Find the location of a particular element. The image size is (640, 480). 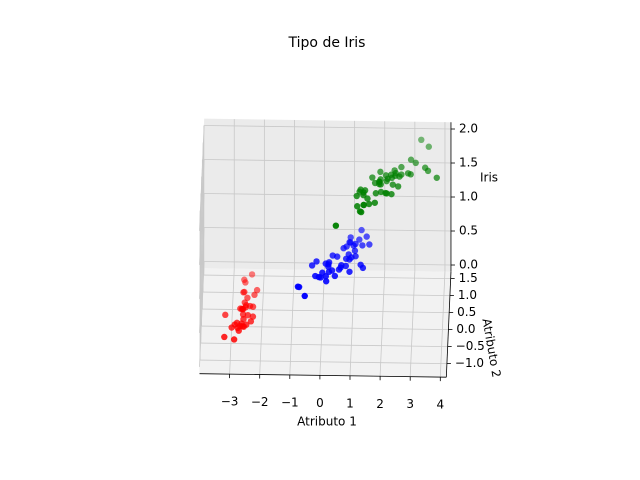

y-tick-label: 1.5 is located at coordinates (468, 278).